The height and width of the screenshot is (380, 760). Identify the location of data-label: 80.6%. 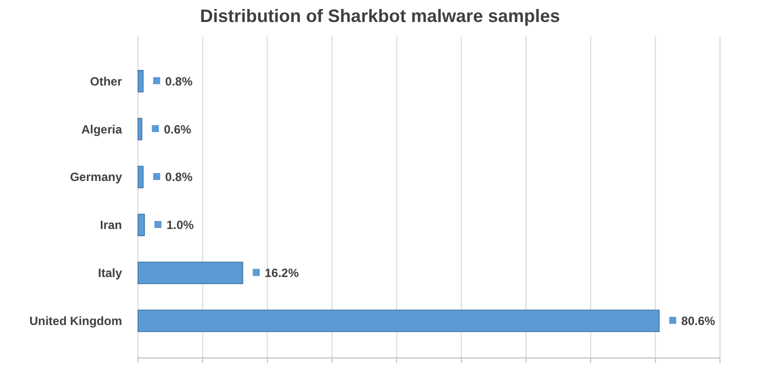
(698, 321).